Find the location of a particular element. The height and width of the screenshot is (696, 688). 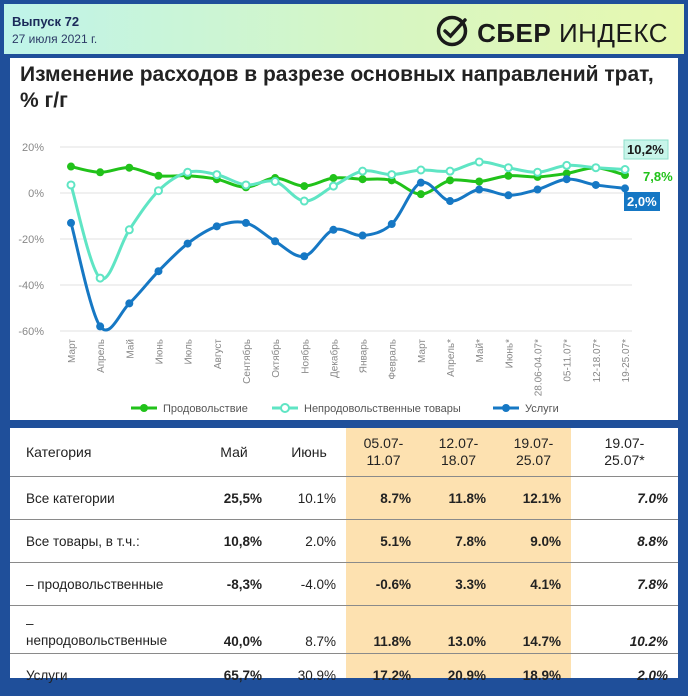

x-tick-label: Июнь* is located at coordinates (509, 353).